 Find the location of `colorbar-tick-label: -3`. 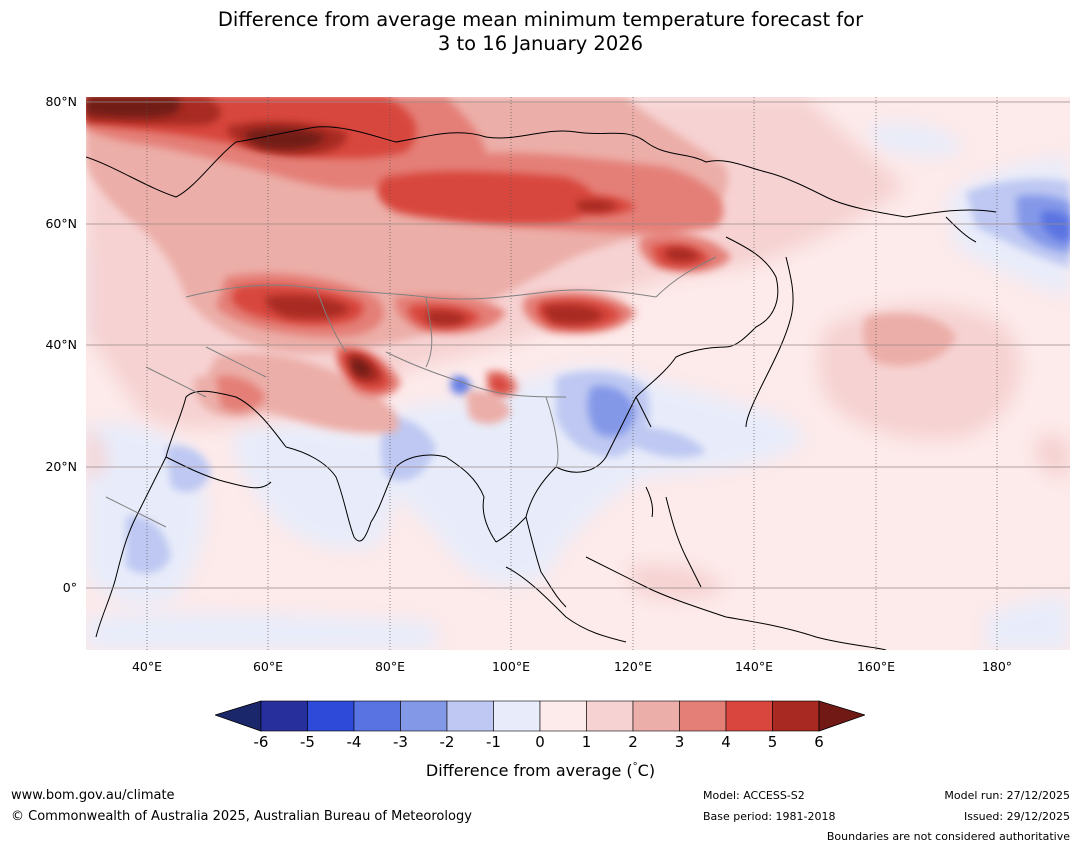

colorbar-tick-label: -3 is located at coordinates (400, 742).